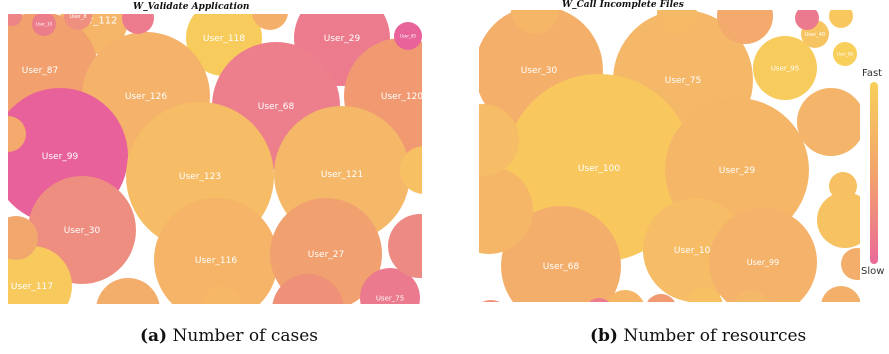  What do you see at coordinates (94, 21) in the screenshot?
I see `user-bubble-label: User_112` at bounding box center [94, 21].